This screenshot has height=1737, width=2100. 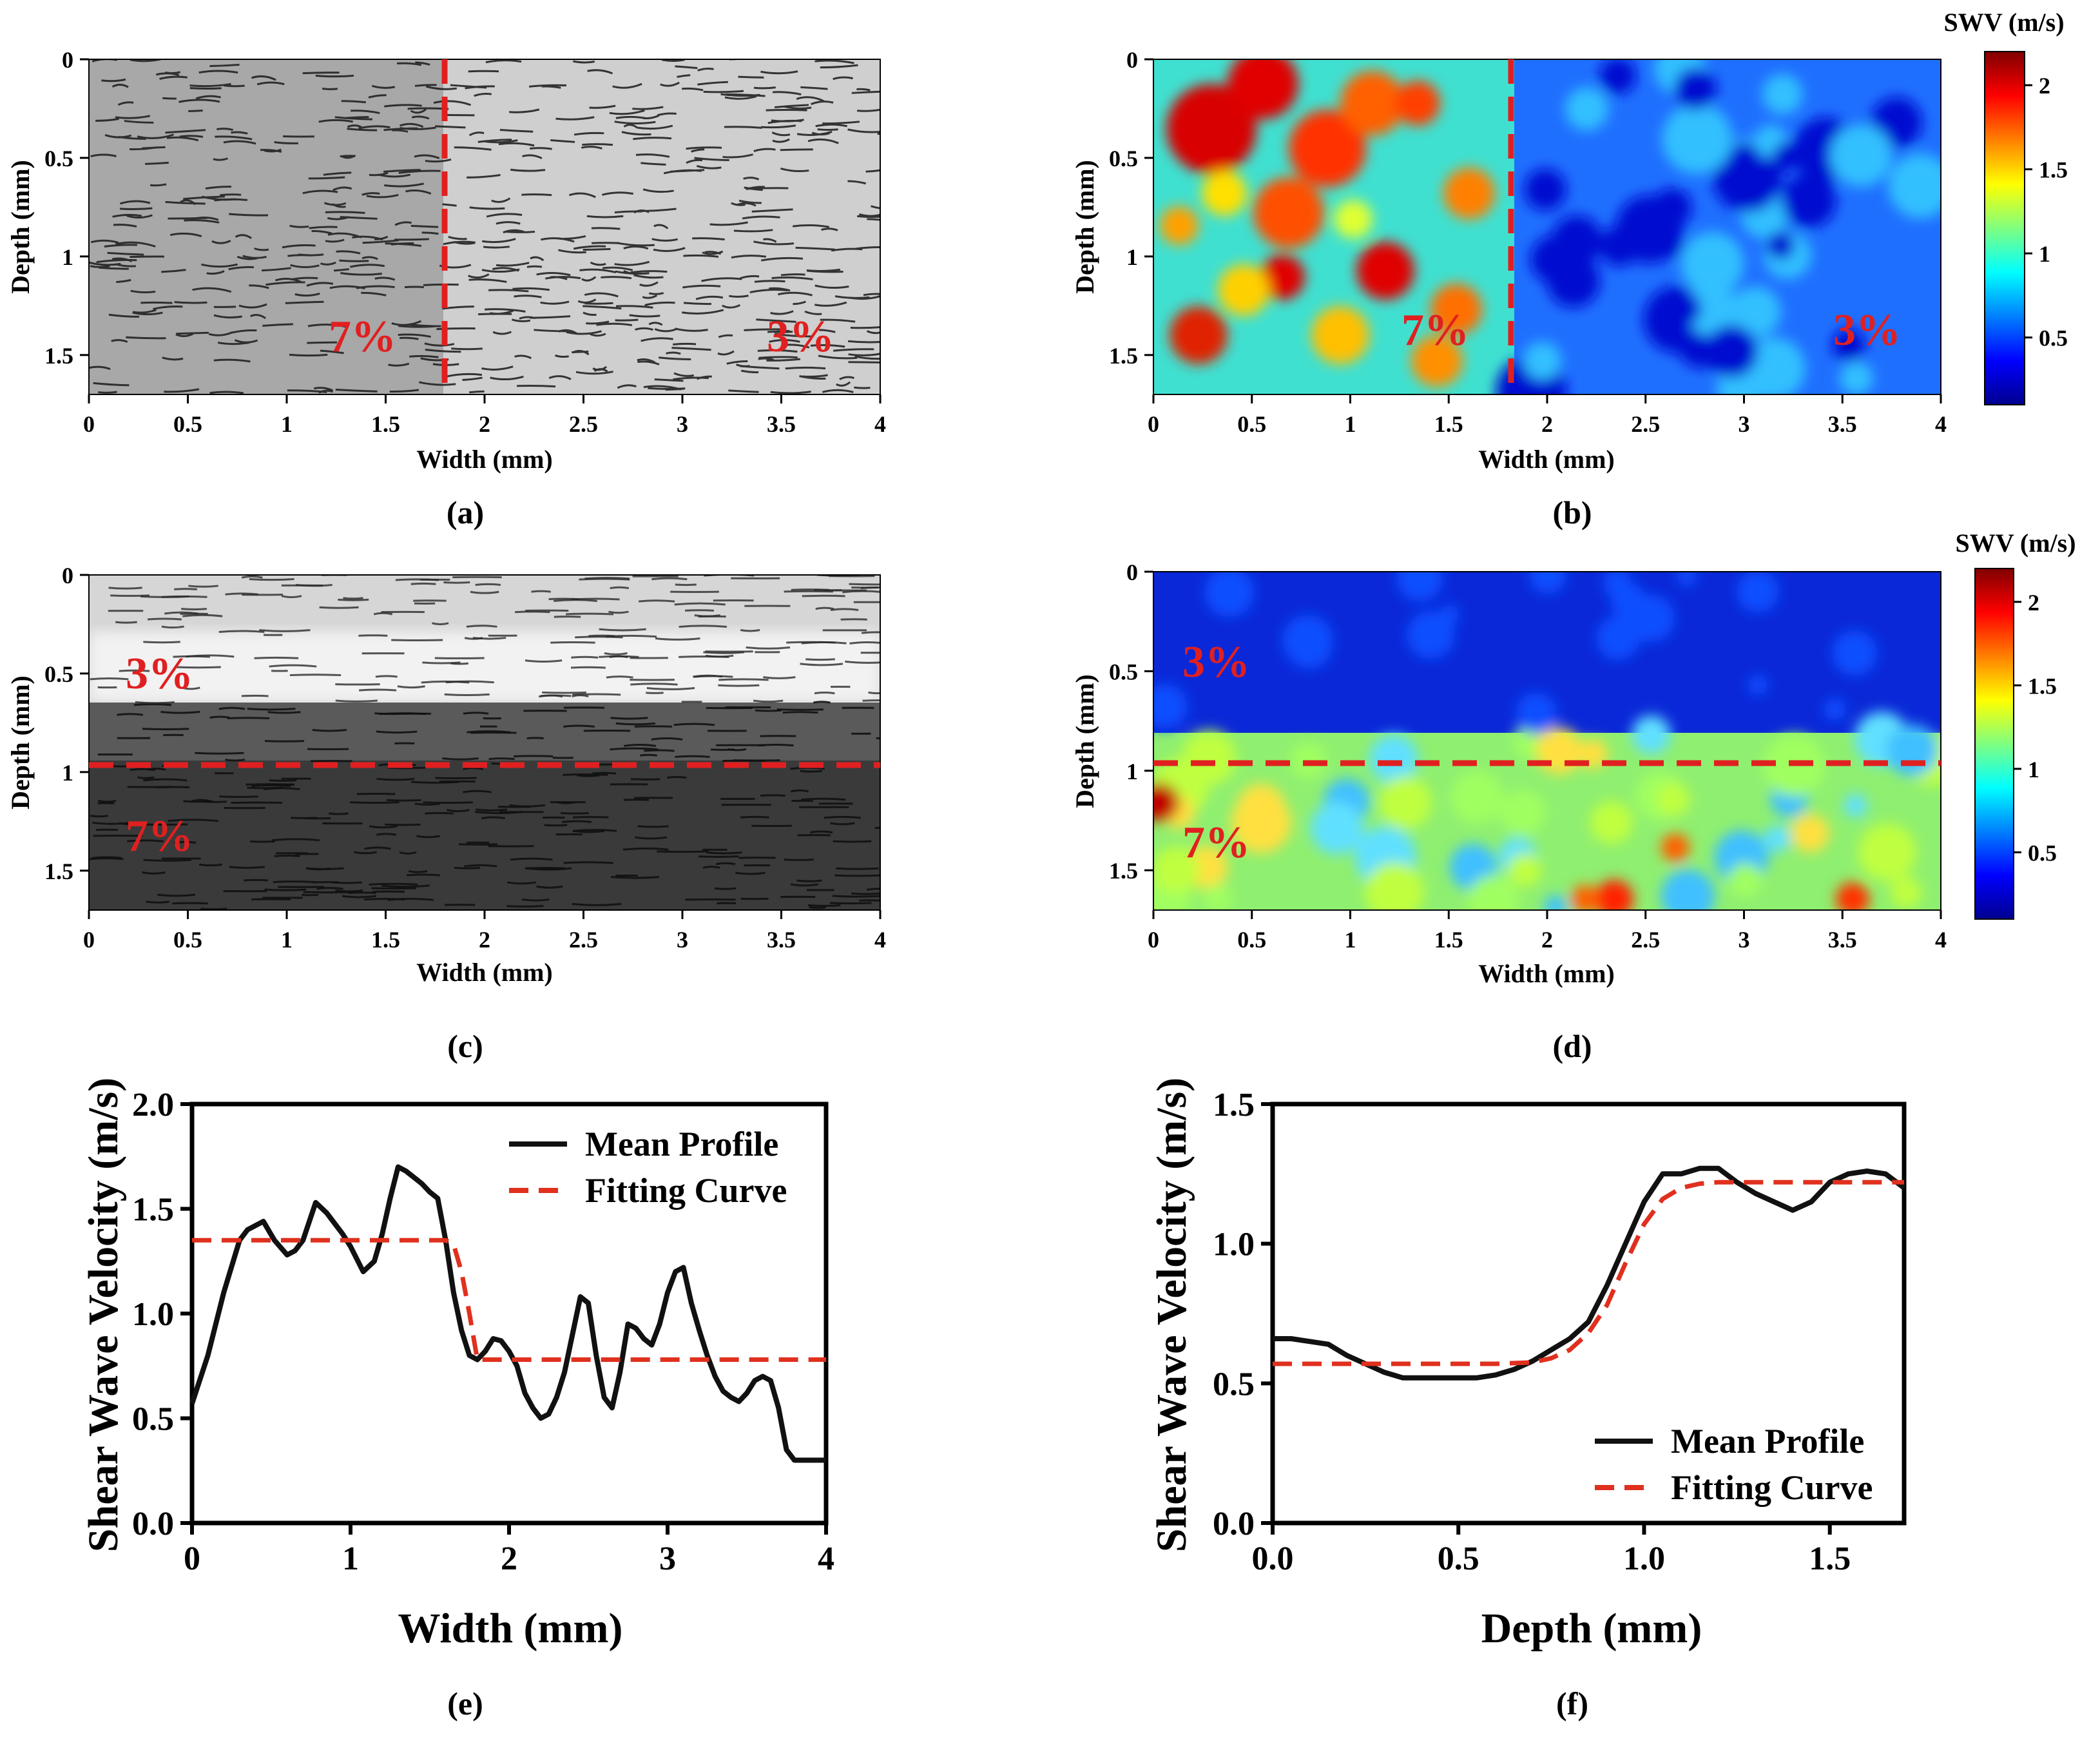 What do you see at coordinates (682, 424) in the screenshot?
I see `panel-a-xtick-label: 3` at bounding box center [682, 424].